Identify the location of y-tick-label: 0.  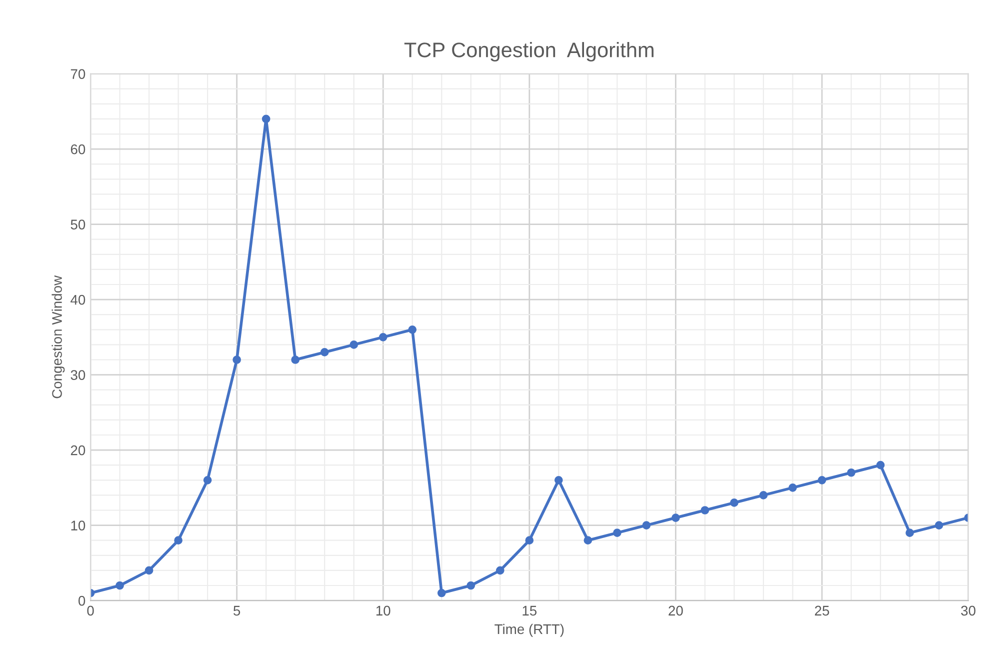
(82, 601).